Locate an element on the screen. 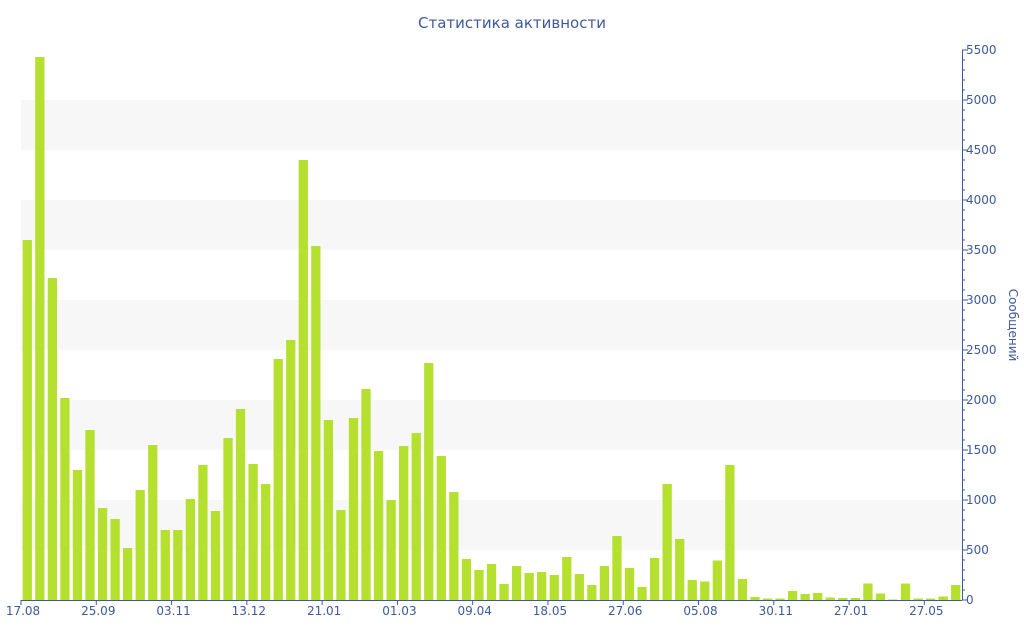 Image resolution: width=1024 pixels, height=640 pixels. y-tick-label: 2000 is located at coordinates (981, 400).